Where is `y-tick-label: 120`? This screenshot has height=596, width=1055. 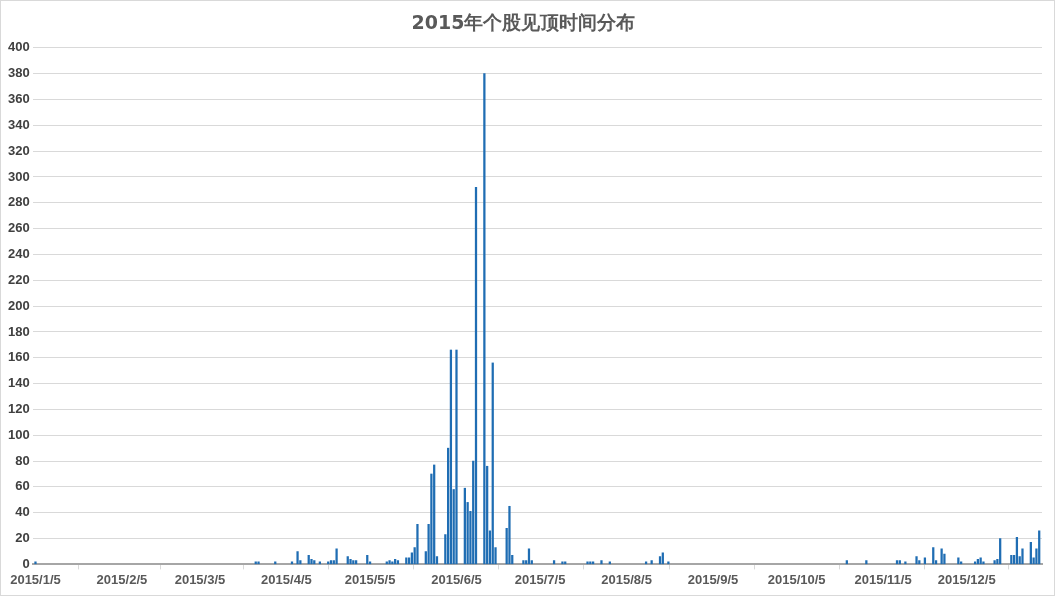
y-tick-label: 120 is located at coordinates (18, 408).